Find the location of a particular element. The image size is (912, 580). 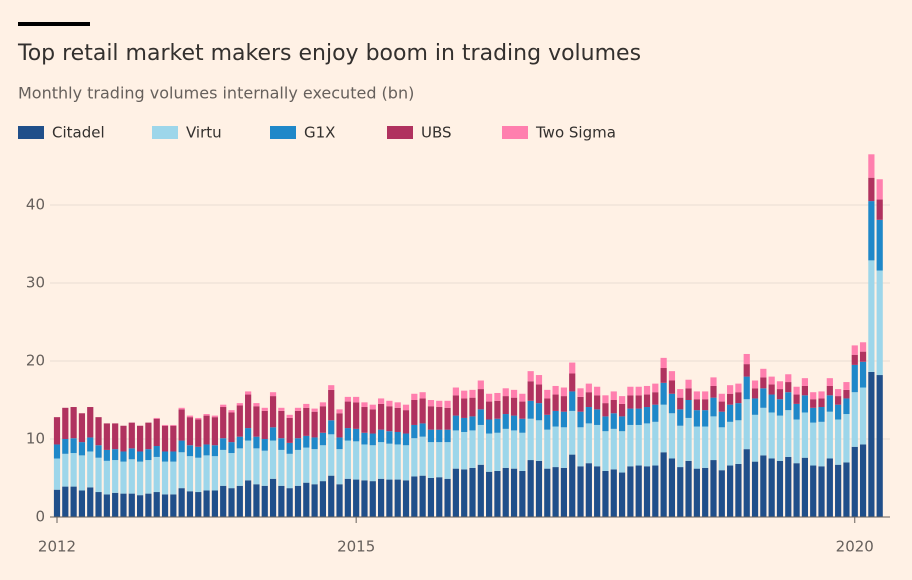

y-tick-label: 30 is located at coordinates (35, 283).